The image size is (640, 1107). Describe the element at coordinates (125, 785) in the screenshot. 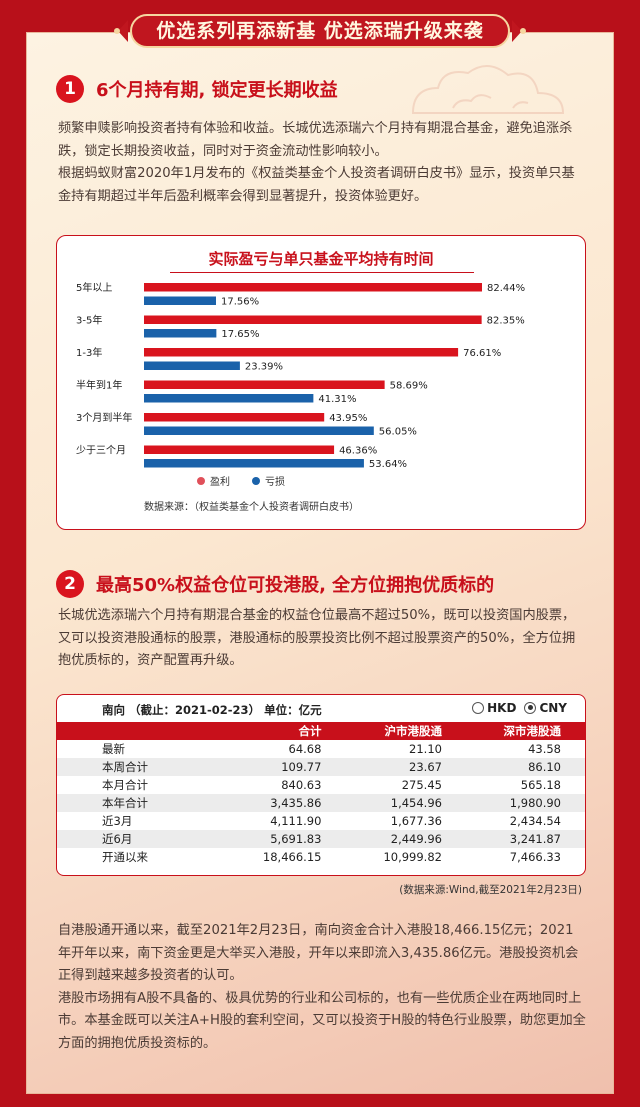

I see `row-label-cell: 本月合计` at that location.